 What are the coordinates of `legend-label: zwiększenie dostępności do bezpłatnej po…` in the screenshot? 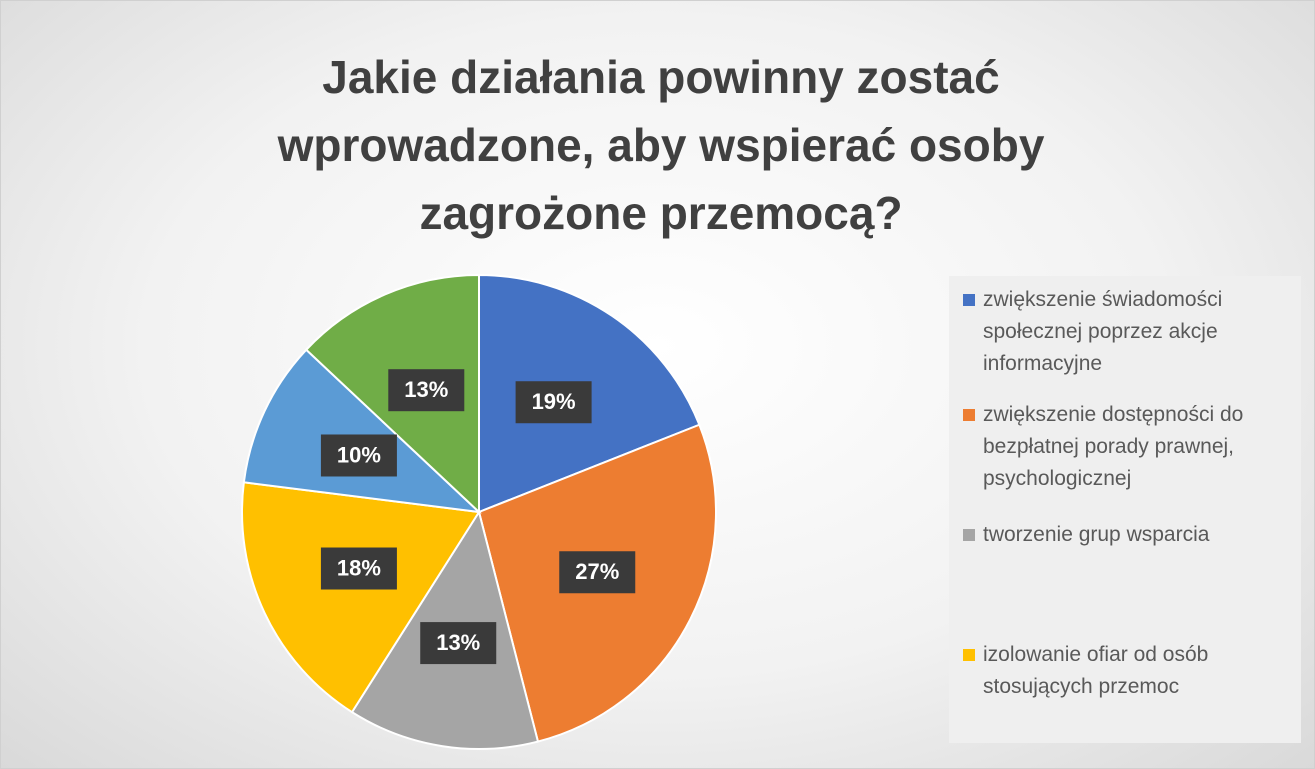 It's located at (1113, 446).